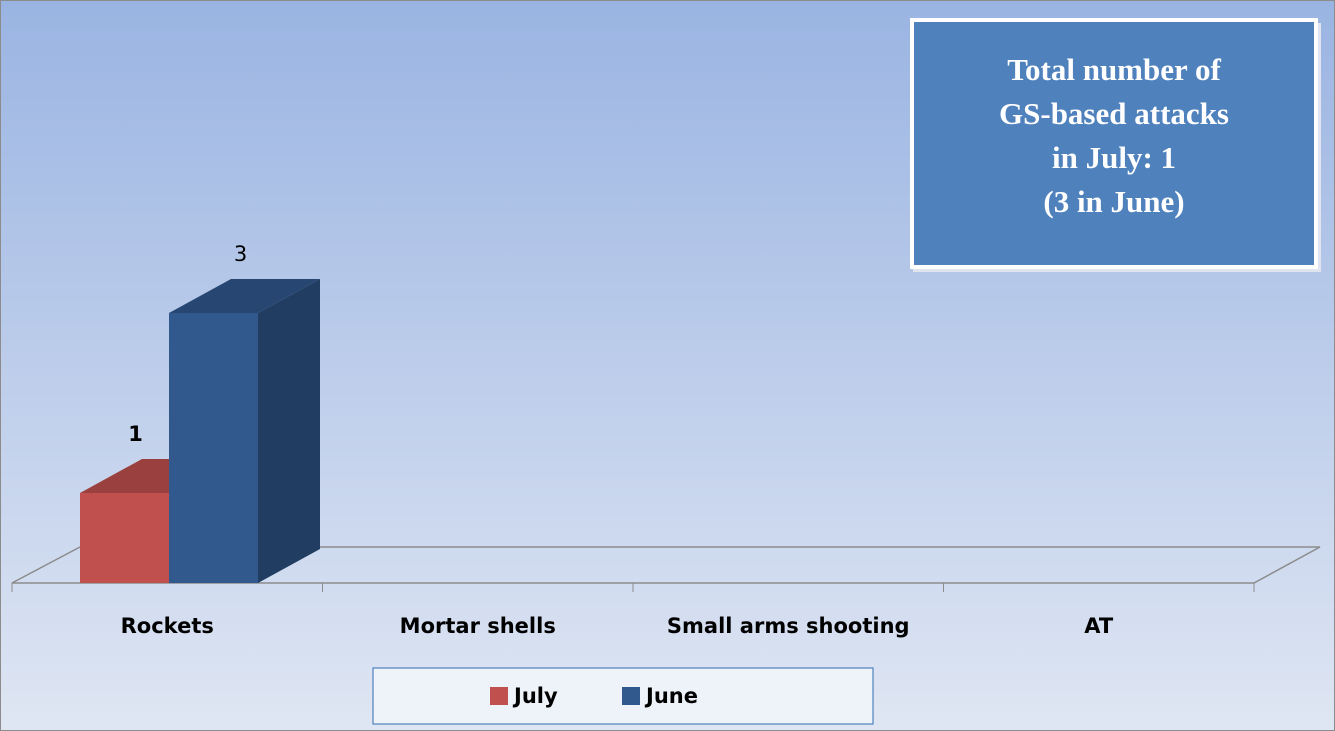  What do you see at coordinates (1114, 113) in the screenshot?
I see `annotation-text: GS-based attacks` at bounding box center [1114, 113].